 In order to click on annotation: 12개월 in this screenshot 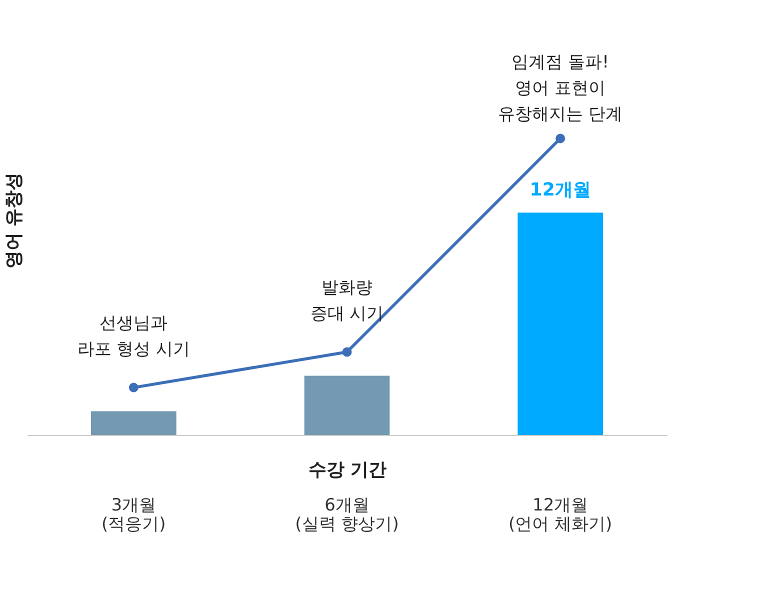, I will do `click(560, 190)`.